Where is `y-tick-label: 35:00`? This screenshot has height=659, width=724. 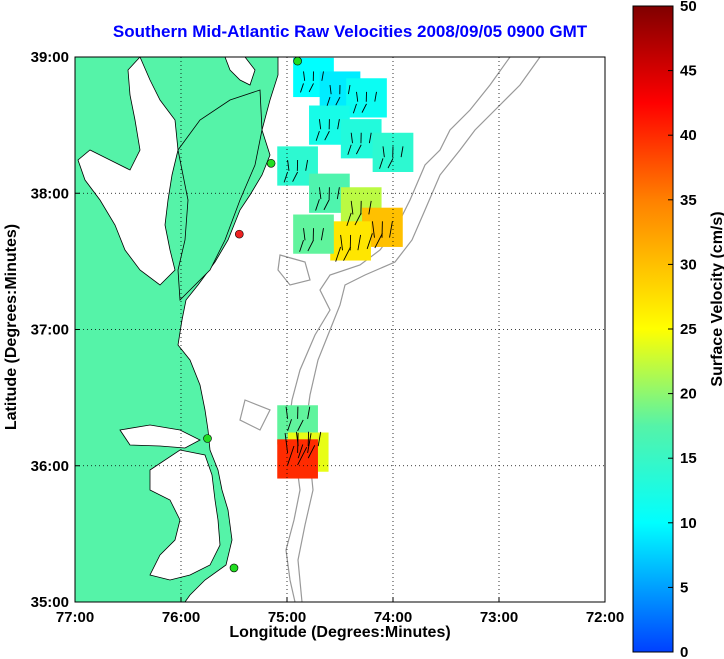
y-tick-label: 35:00 is located at coordinates (50, 602).